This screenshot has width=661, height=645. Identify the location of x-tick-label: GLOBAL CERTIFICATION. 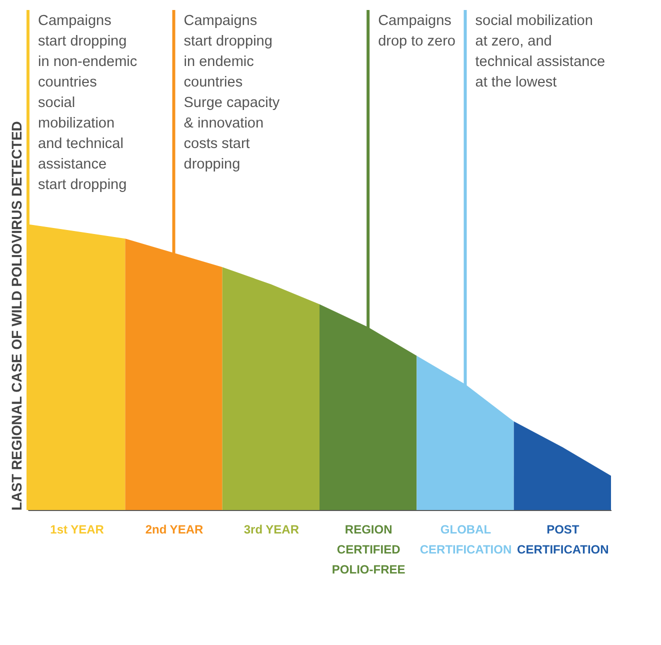
(466, 539).